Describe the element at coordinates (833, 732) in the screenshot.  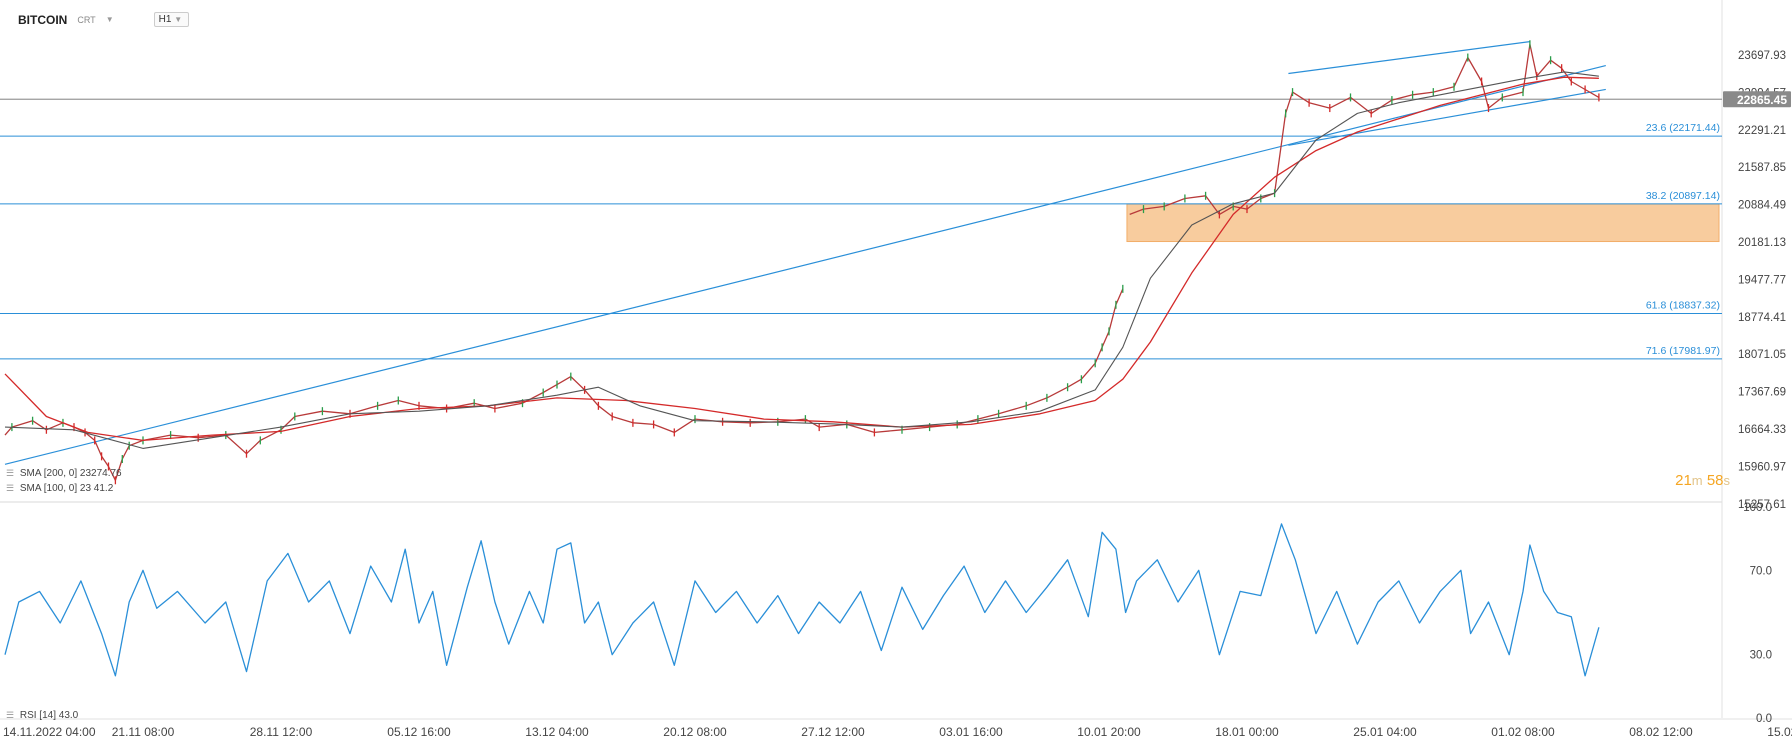
I see `time-tick-label: 27.12 12:00` at that location.